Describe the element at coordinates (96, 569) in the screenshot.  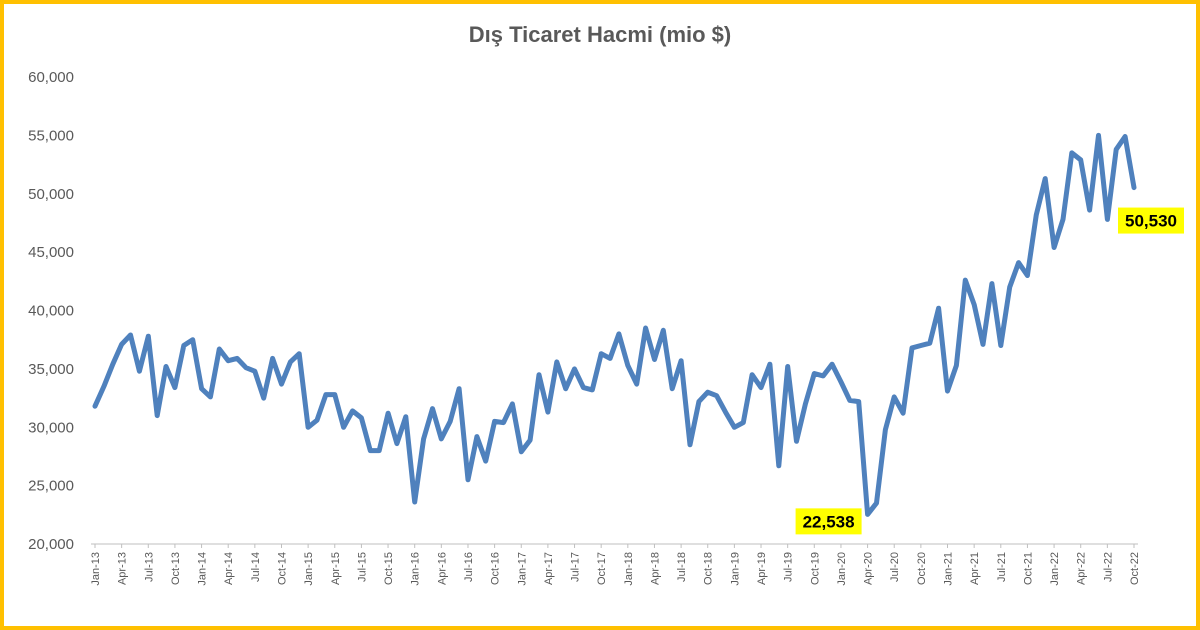
I see `x-tick-label: Jan-13` at that location.